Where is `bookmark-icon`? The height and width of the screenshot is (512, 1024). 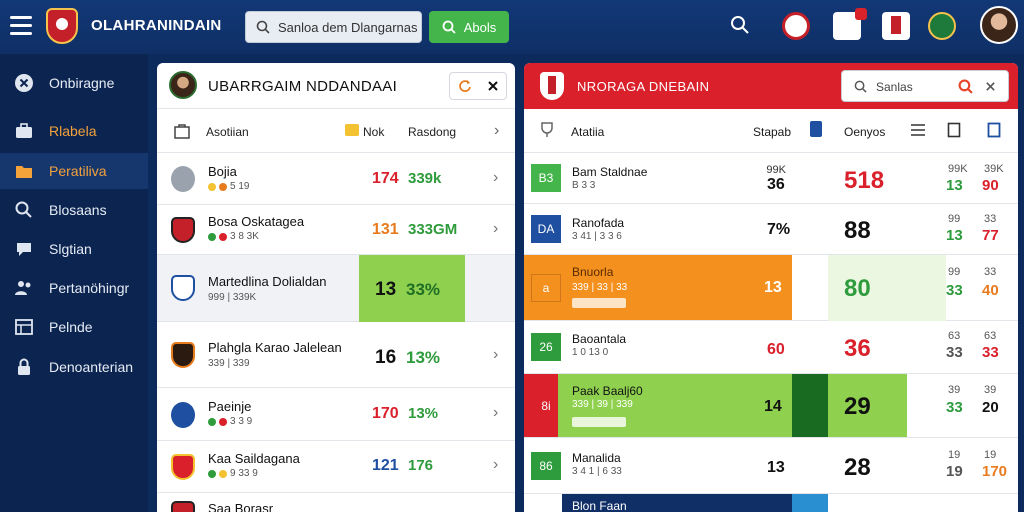
bookmark-icon is located at coordinates (816, 129).